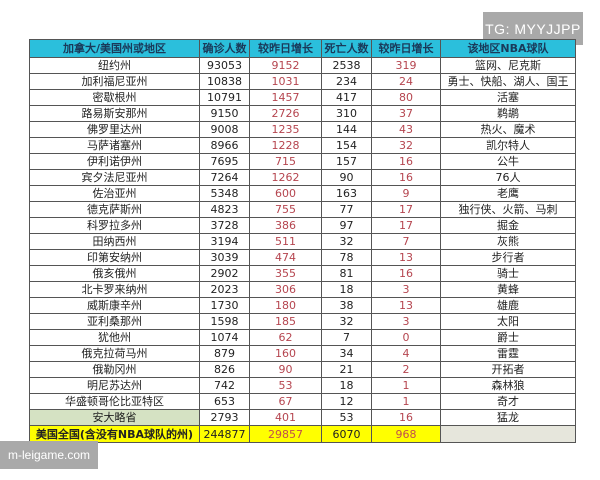  Describe the element at coordinates (346, 48) in the screenshot. I see `header-deaths: 死亡人数` at that location.